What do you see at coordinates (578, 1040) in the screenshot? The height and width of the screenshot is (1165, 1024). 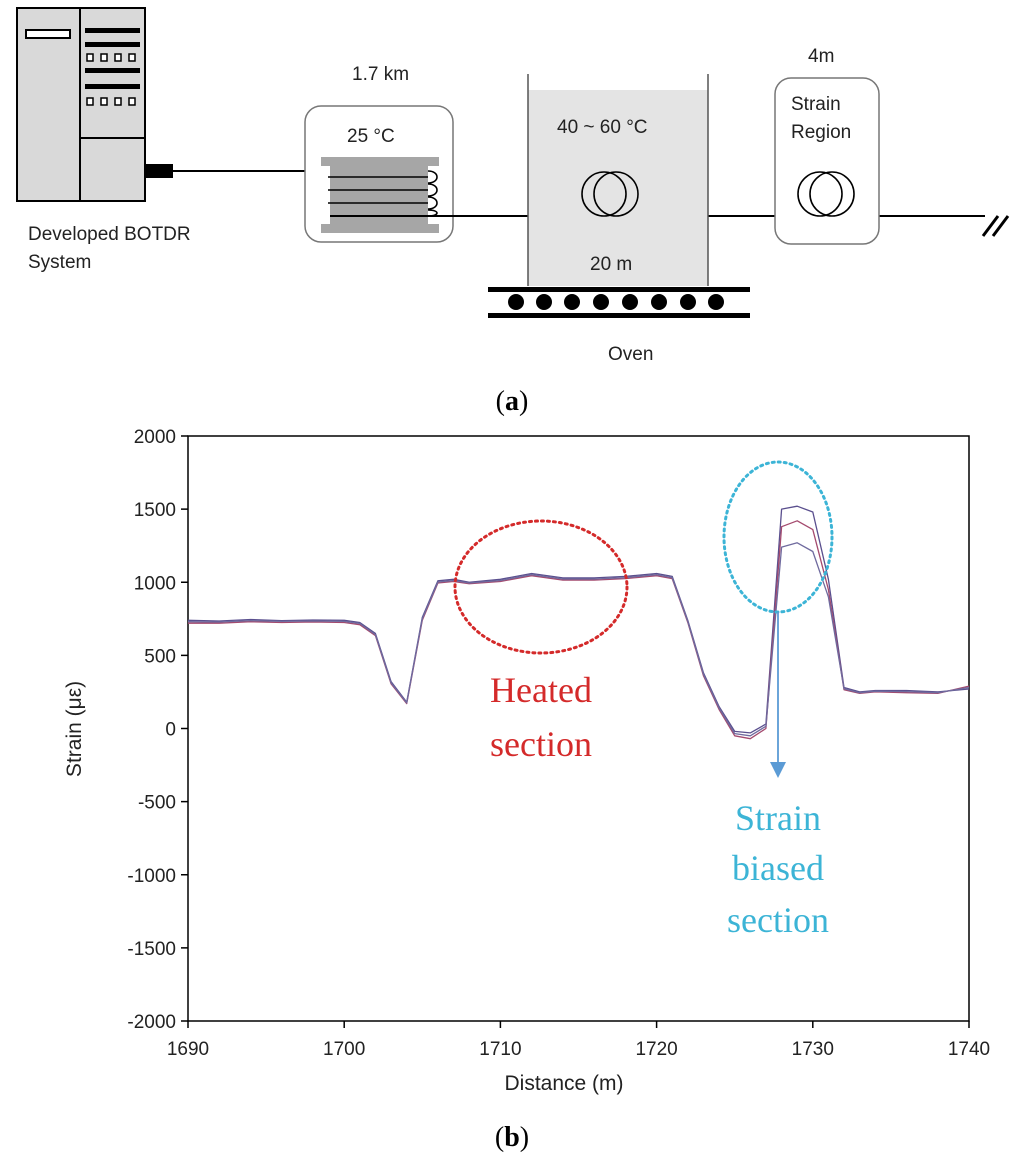 I see `x-axis: 1690 1700 1710 1720 1730 1740` at bounding box center [578, 1040].